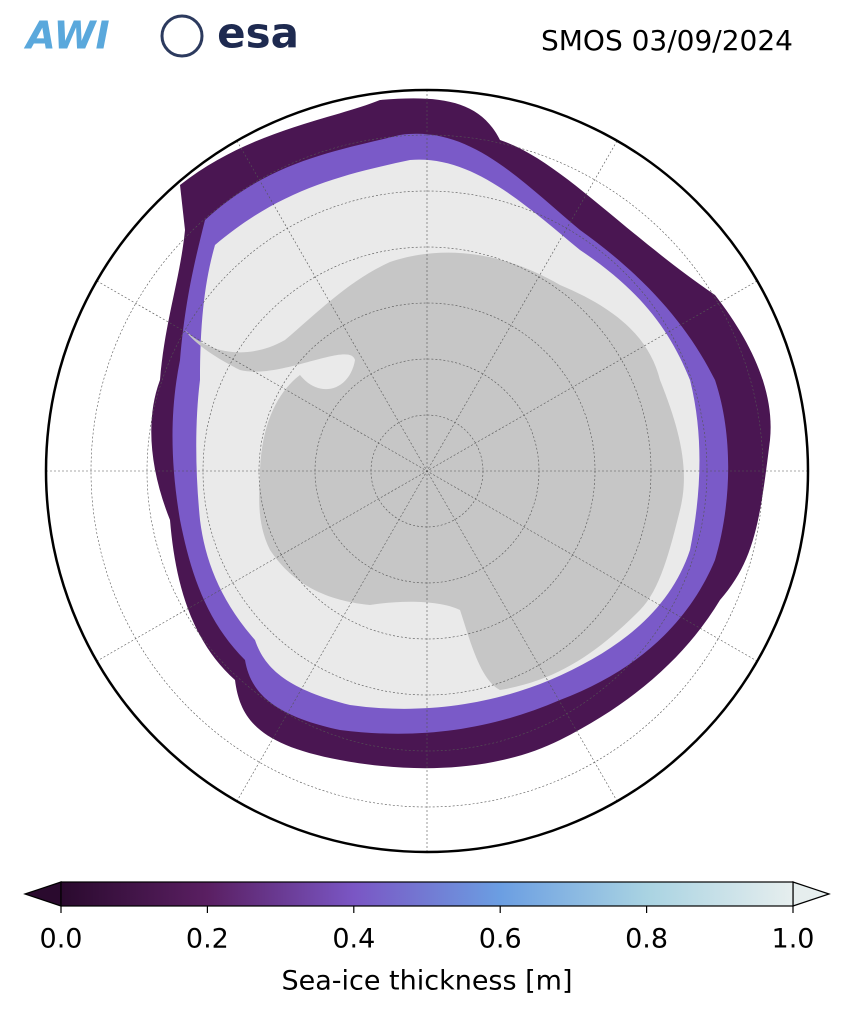  Describe the element at coordinates (258, 33) in the screenshot. I see `esa-logo: esa` at that location.